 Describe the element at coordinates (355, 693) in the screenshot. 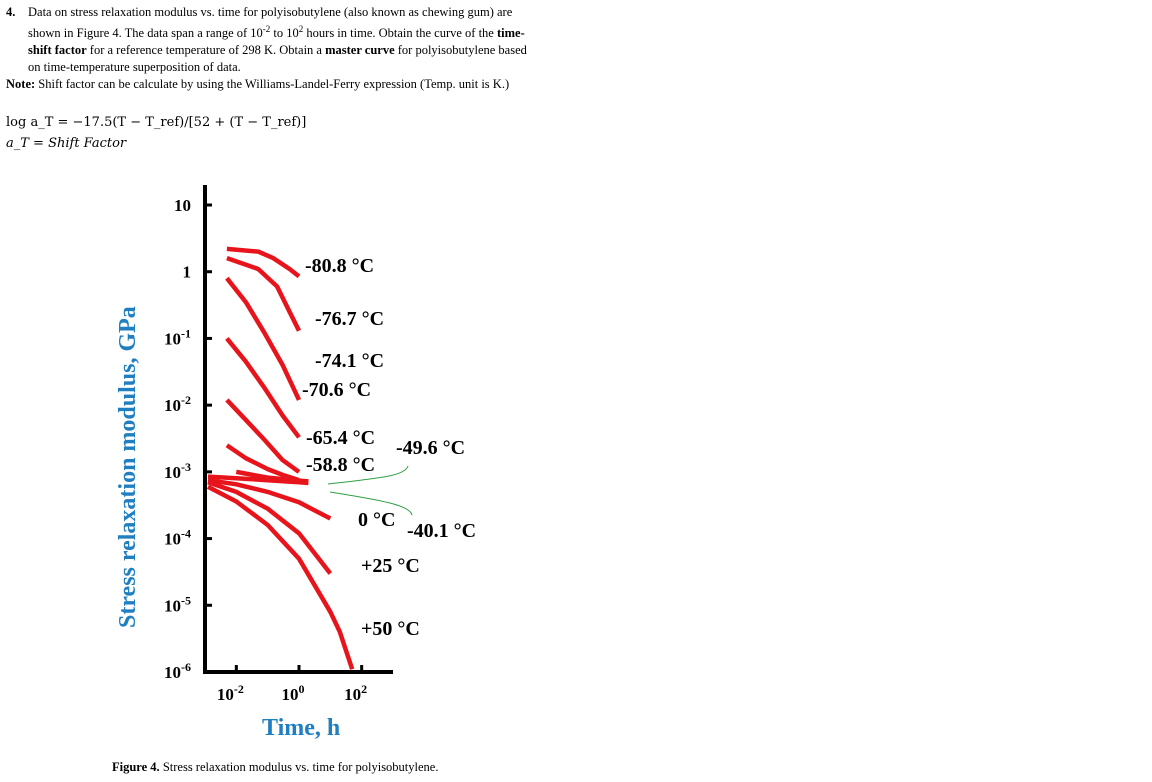

I see `x-tick-label: 10²` at that location.